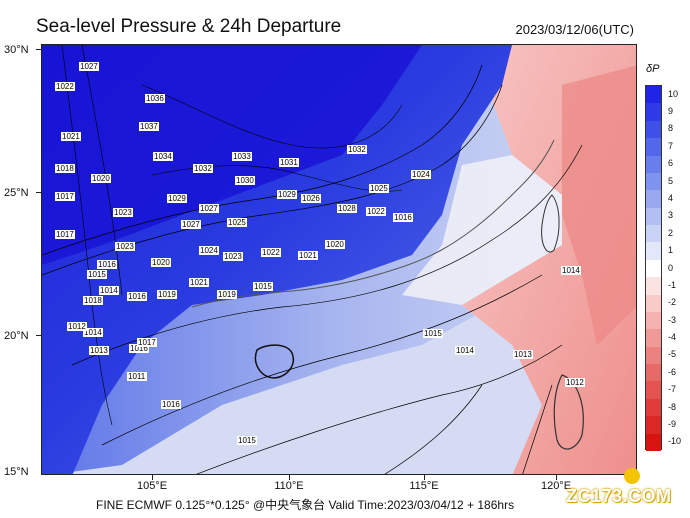 This screenshot has height=518, width=690. I want to click on lon-label-115: 115°E, so click(424, 486).